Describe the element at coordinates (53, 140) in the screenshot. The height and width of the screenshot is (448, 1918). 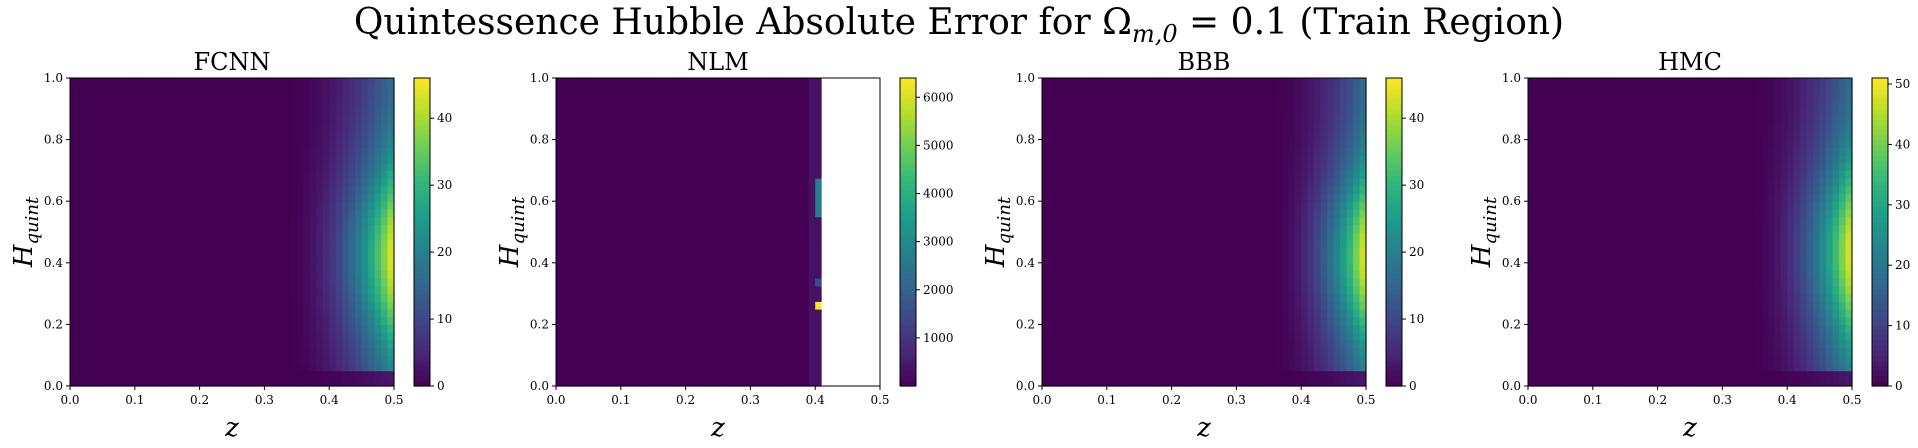
I see `y-tick-label: 0.8` at that location.